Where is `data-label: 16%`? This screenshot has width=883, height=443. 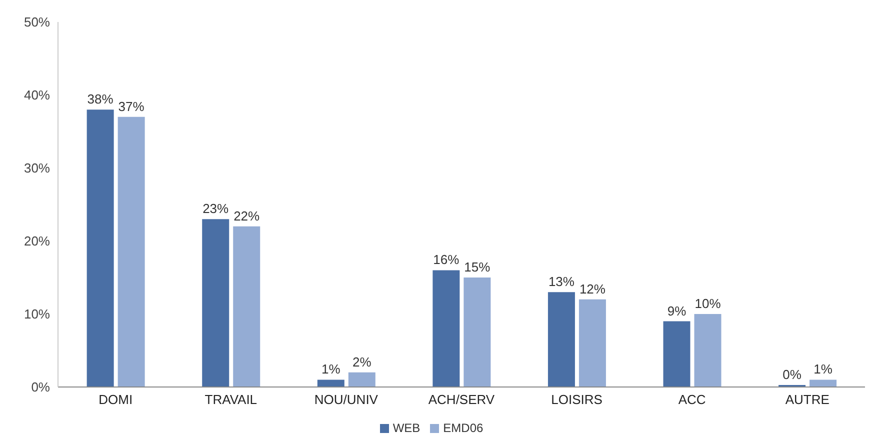
data-label: 16% is located at coordinates (446, 260).